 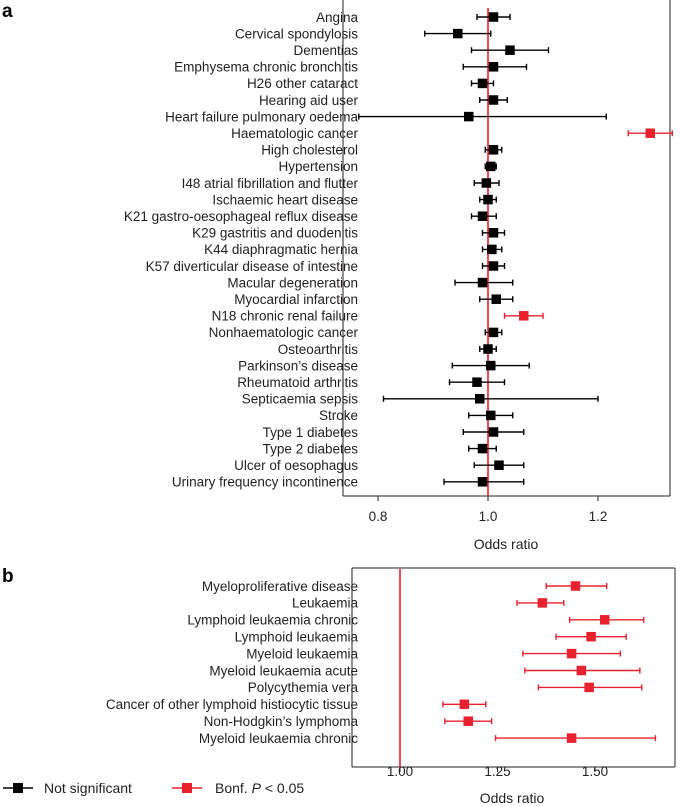 I want to click on legend-significant-marker, so click(x=187, y=788).